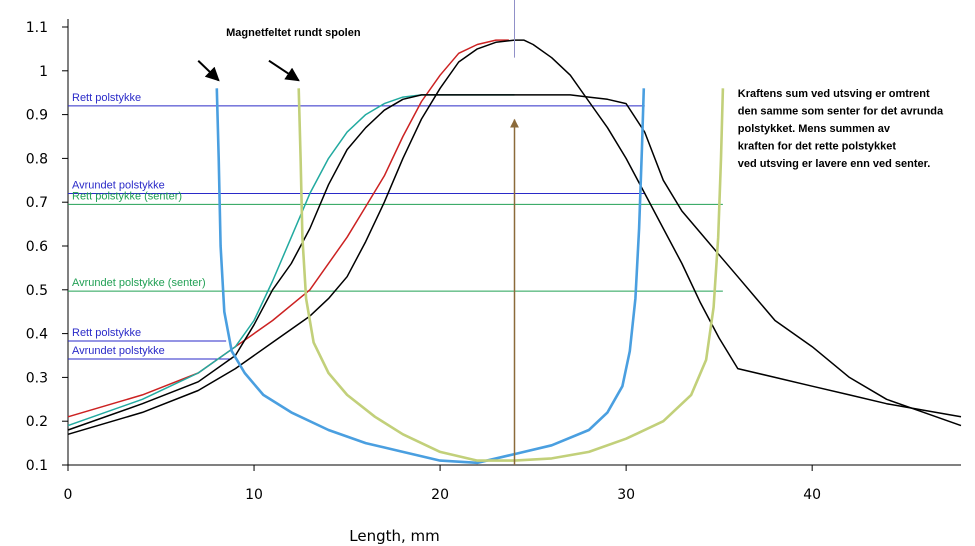 The height and width of the screenshot is (546, 975). I want to click on y-tick-label: 1.1, so click(37, 28).